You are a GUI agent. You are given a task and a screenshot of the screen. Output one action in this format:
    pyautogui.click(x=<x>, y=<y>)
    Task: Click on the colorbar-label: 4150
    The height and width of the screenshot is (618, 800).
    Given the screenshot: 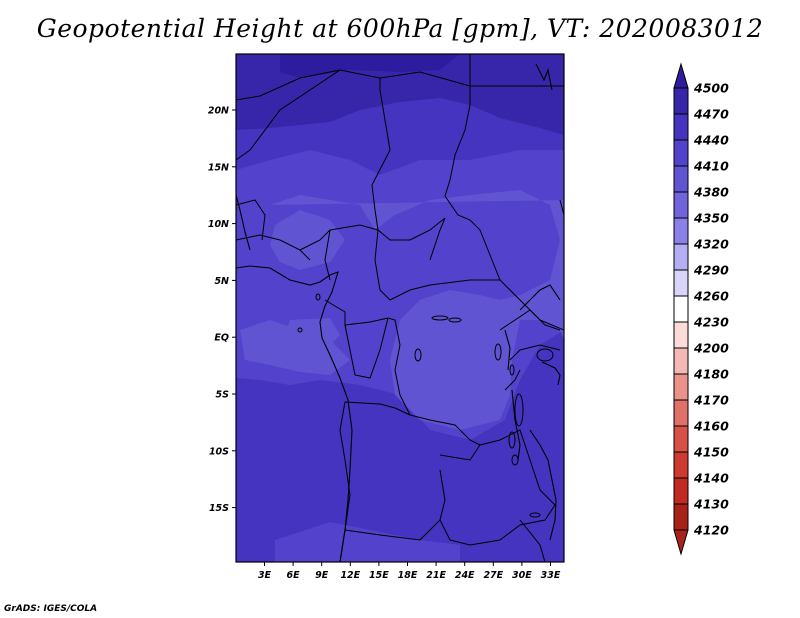 What is the action you would take?
    pyautogui.click(x=711, y=452)
    